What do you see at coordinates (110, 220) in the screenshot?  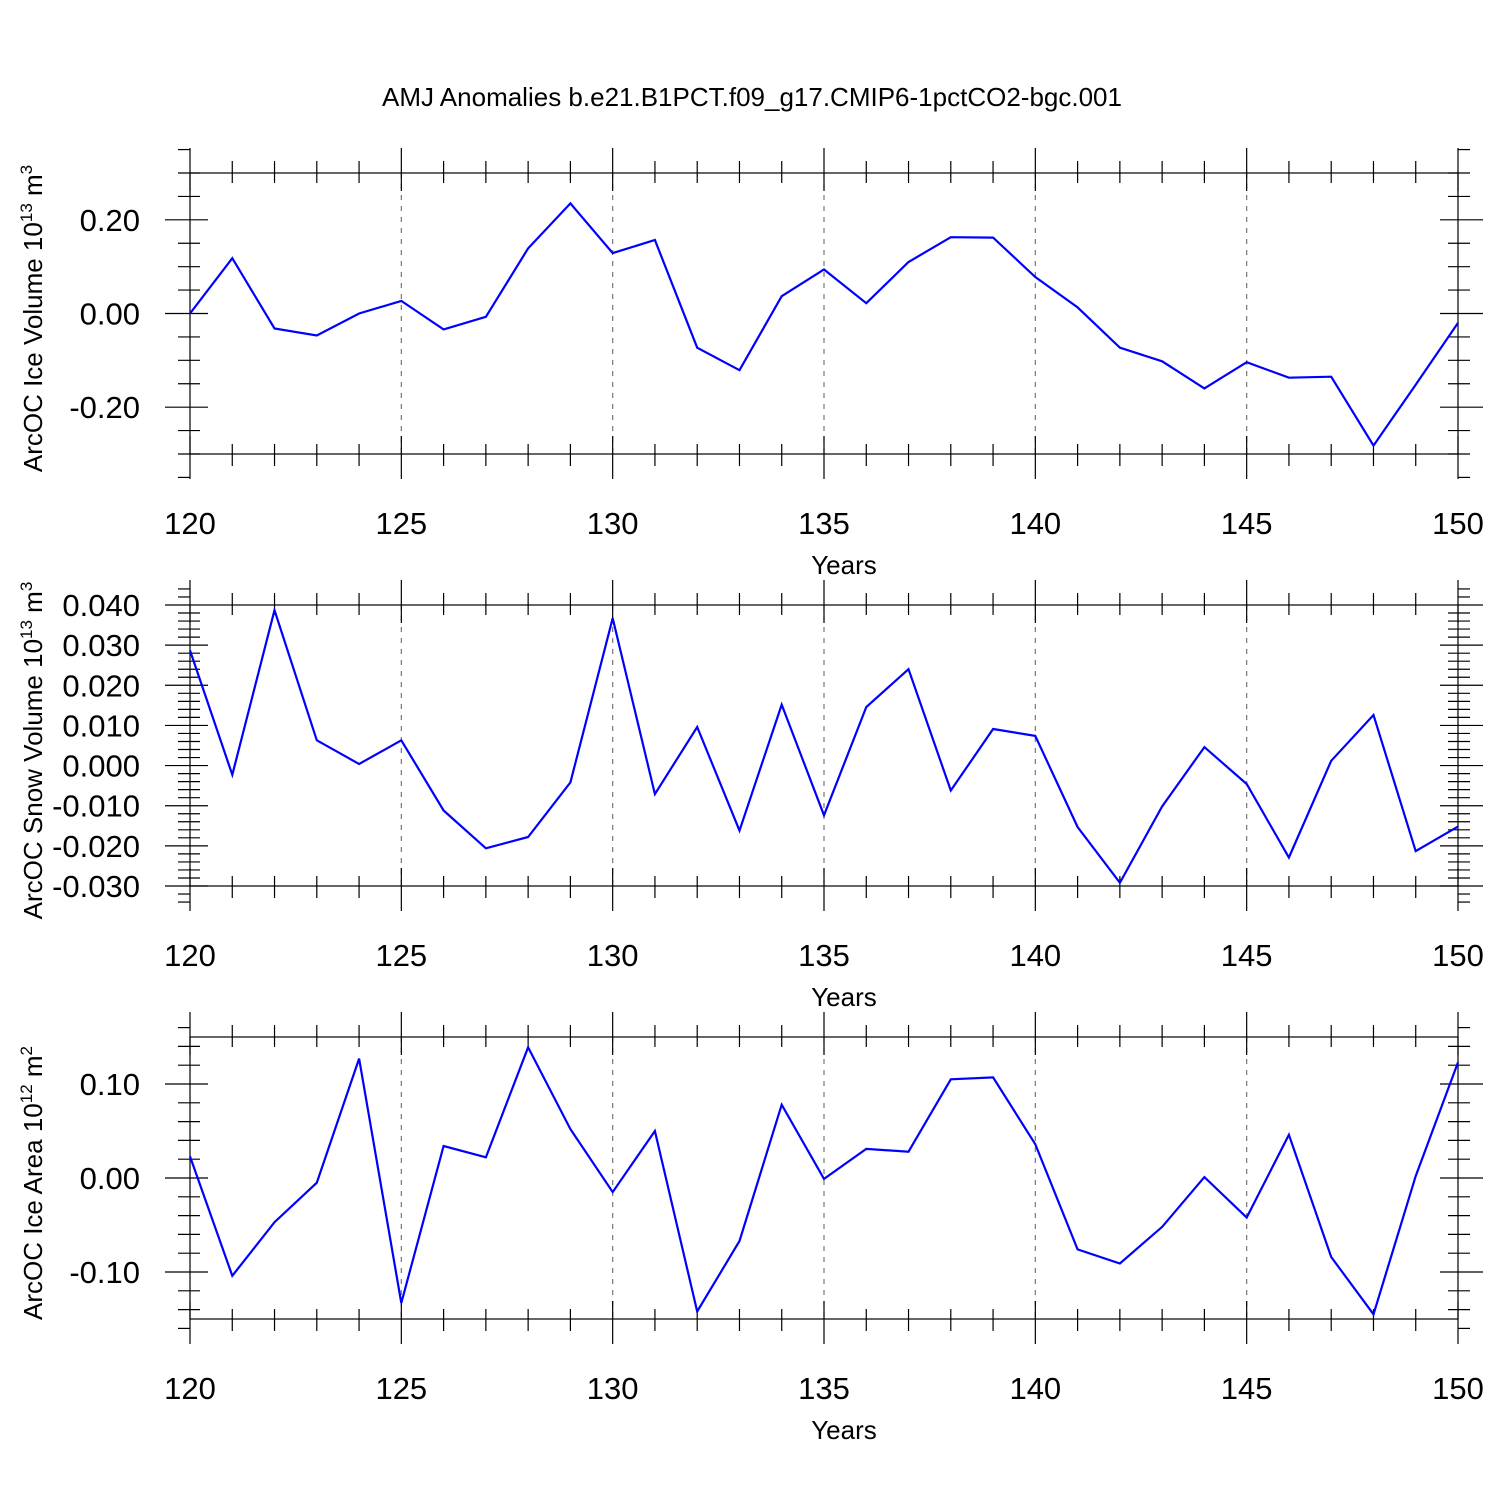 I see `y-tick-label: 0.20` at bounding box center [110, 220].